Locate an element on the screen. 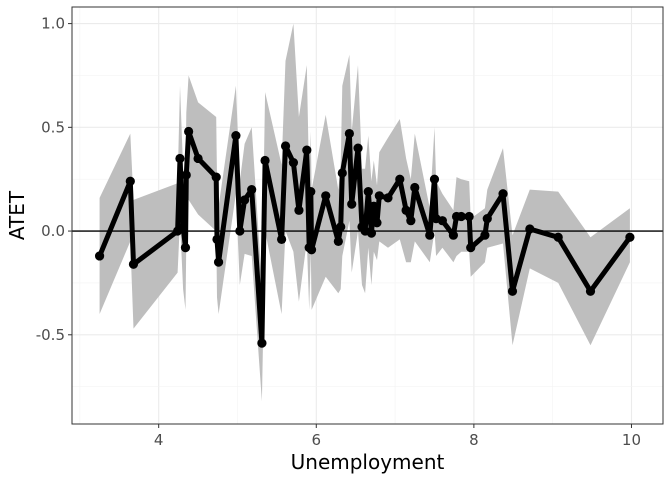  y-axis-ticks: -0.5 0.0 0.5 1.0 is located at coordinates (54, 179).